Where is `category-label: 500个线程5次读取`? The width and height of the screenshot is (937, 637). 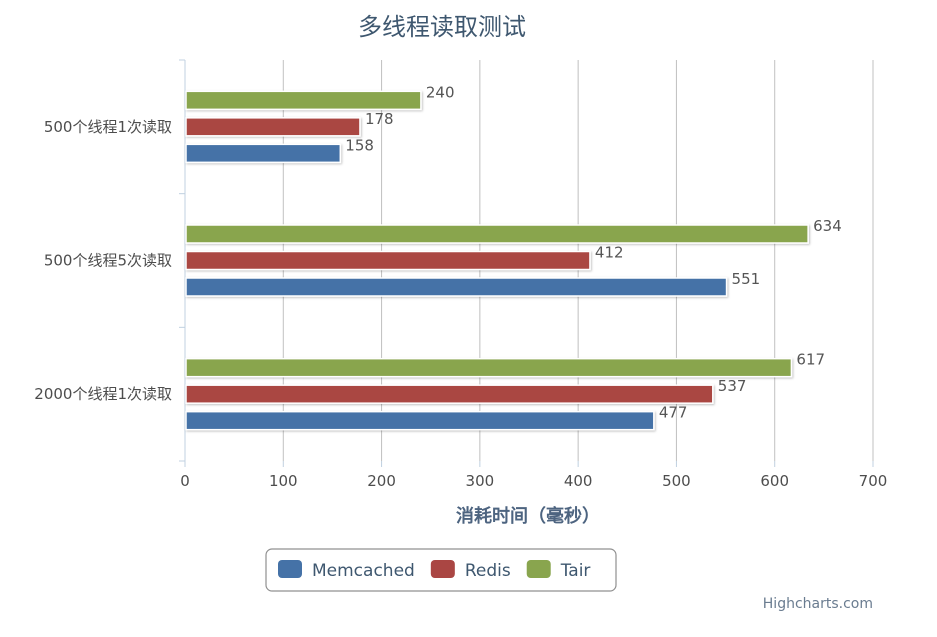
category-label: 500个线程5次读取 is located at coordinates (108, 261).